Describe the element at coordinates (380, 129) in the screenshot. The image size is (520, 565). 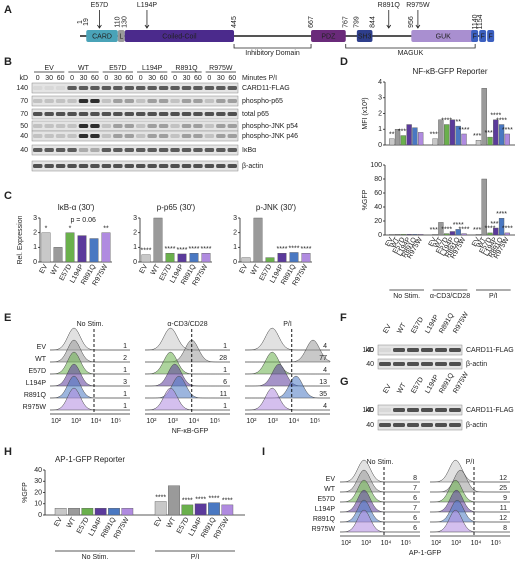
I see `y-tick-label: 1` at that location.